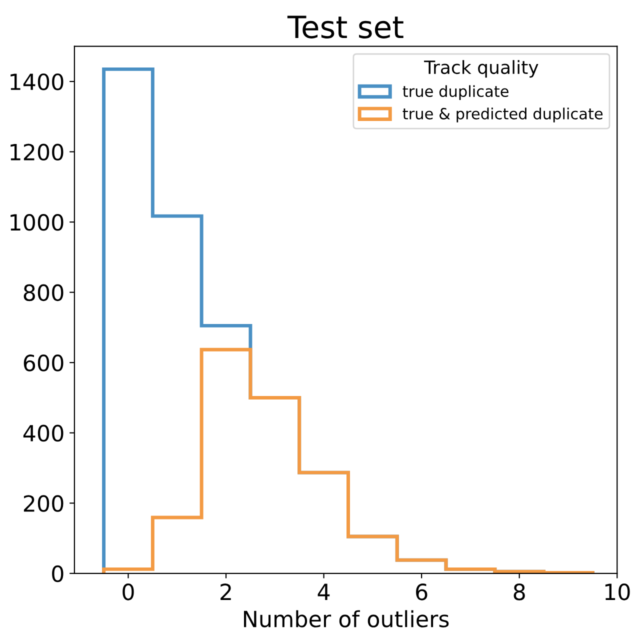  Describe the element at coordinates (44, 363) in the screenshot. I see `y-tick-label: 600` at that location.